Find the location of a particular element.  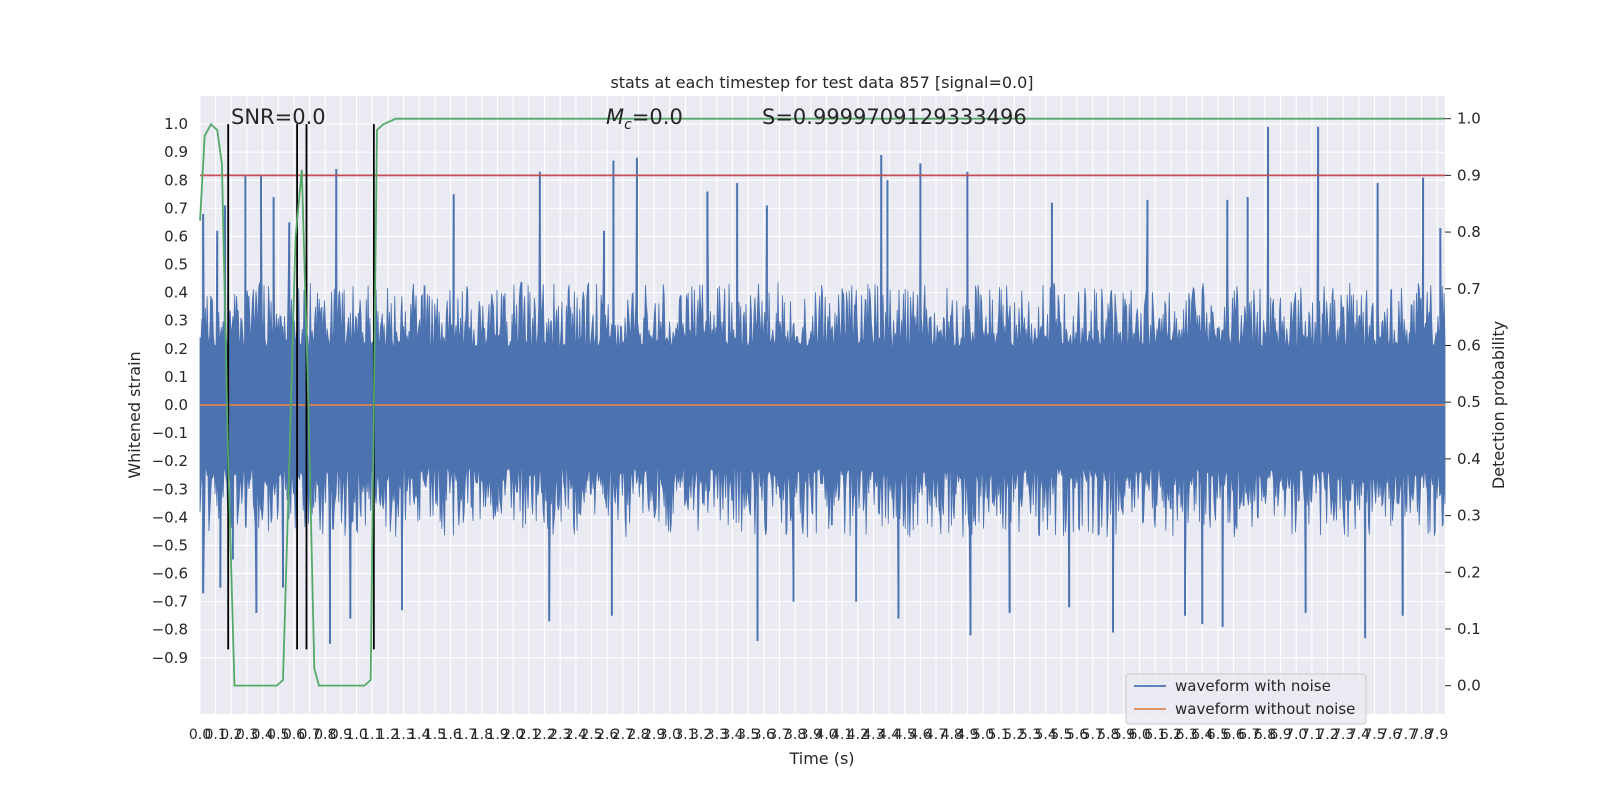

x-tick-label: 5.5 is located at coordinates (1061, 735).